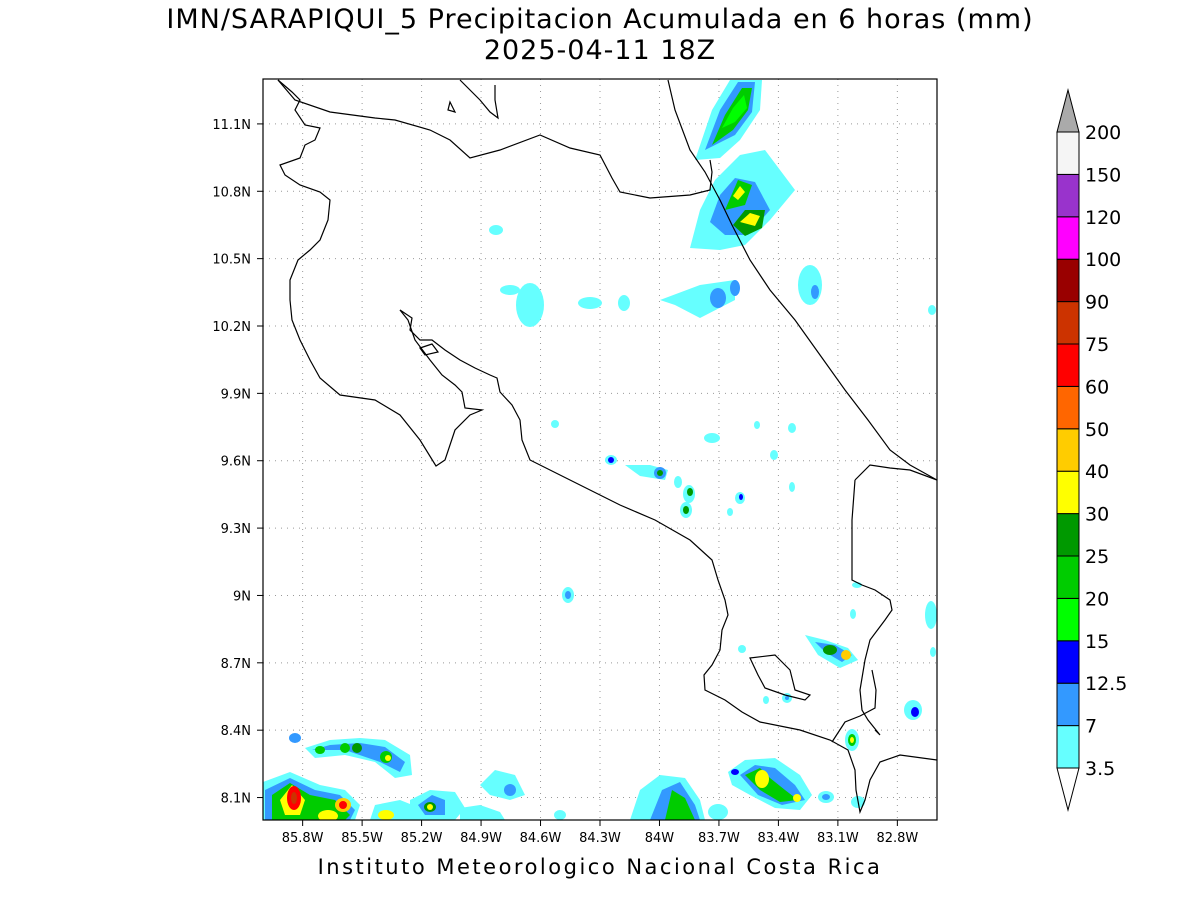 This screenshot has width=1200, height=900. I want to click on y-tick-label: 8.4N, so click(236, 731).